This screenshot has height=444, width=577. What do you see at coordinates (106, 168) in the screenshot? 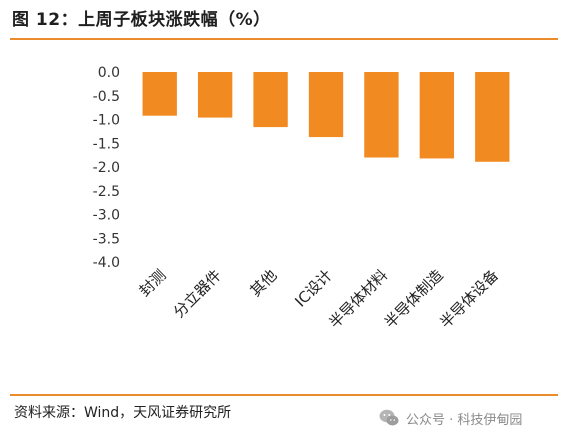
I see `y-tick-label: -2.0` at bounding box center [106, 168].